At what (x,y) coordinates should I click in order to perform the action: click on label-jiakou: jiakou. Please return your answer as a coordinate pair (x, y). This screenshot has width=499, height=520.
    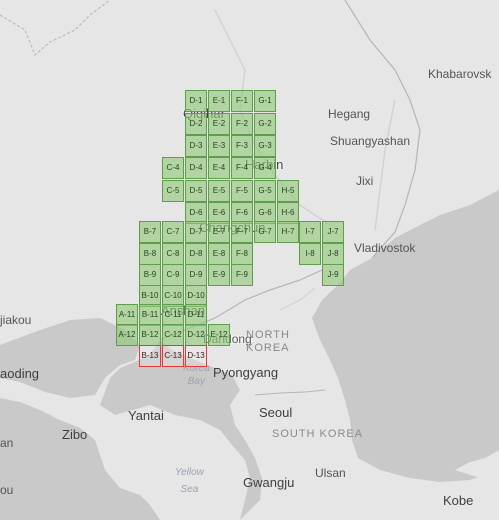
    Looking at the image, I should click on (16, 320).